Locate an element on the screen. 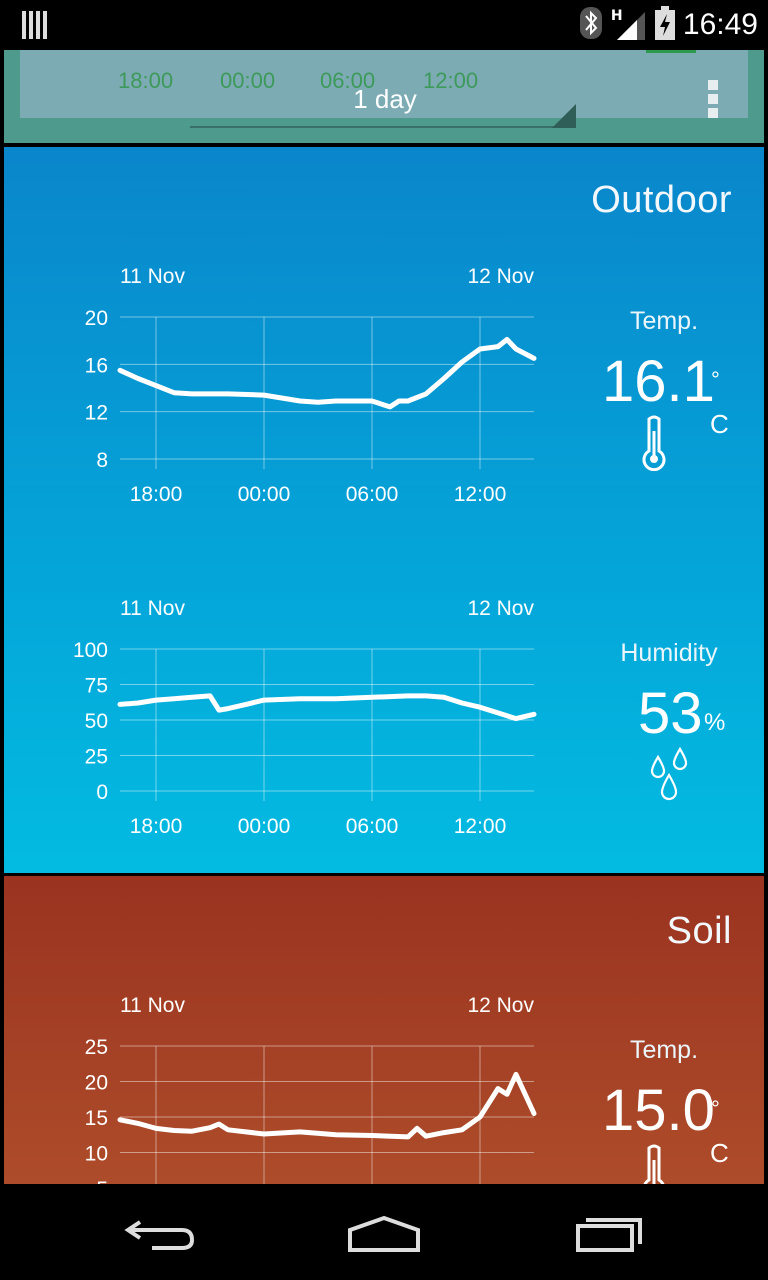  water-drops-icon is located at coordinates (670, 777).